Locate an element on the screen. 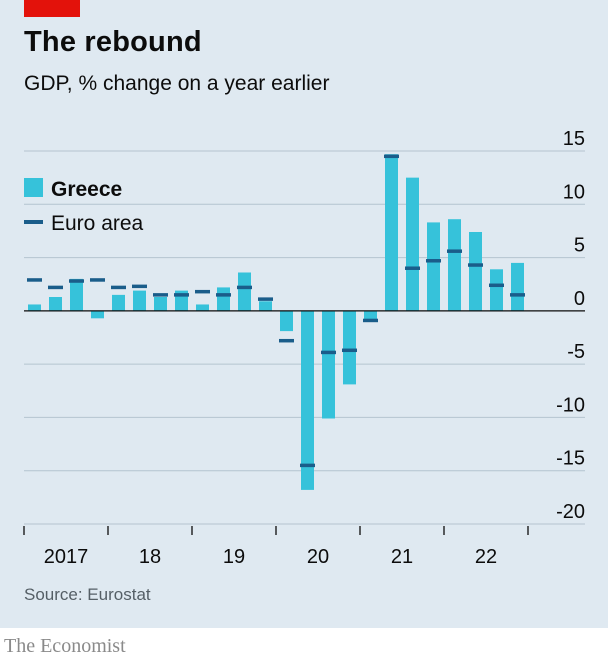 This screenshot has width=608, height=662. x-tick-label: 18 is located at coordinates (150, 557).